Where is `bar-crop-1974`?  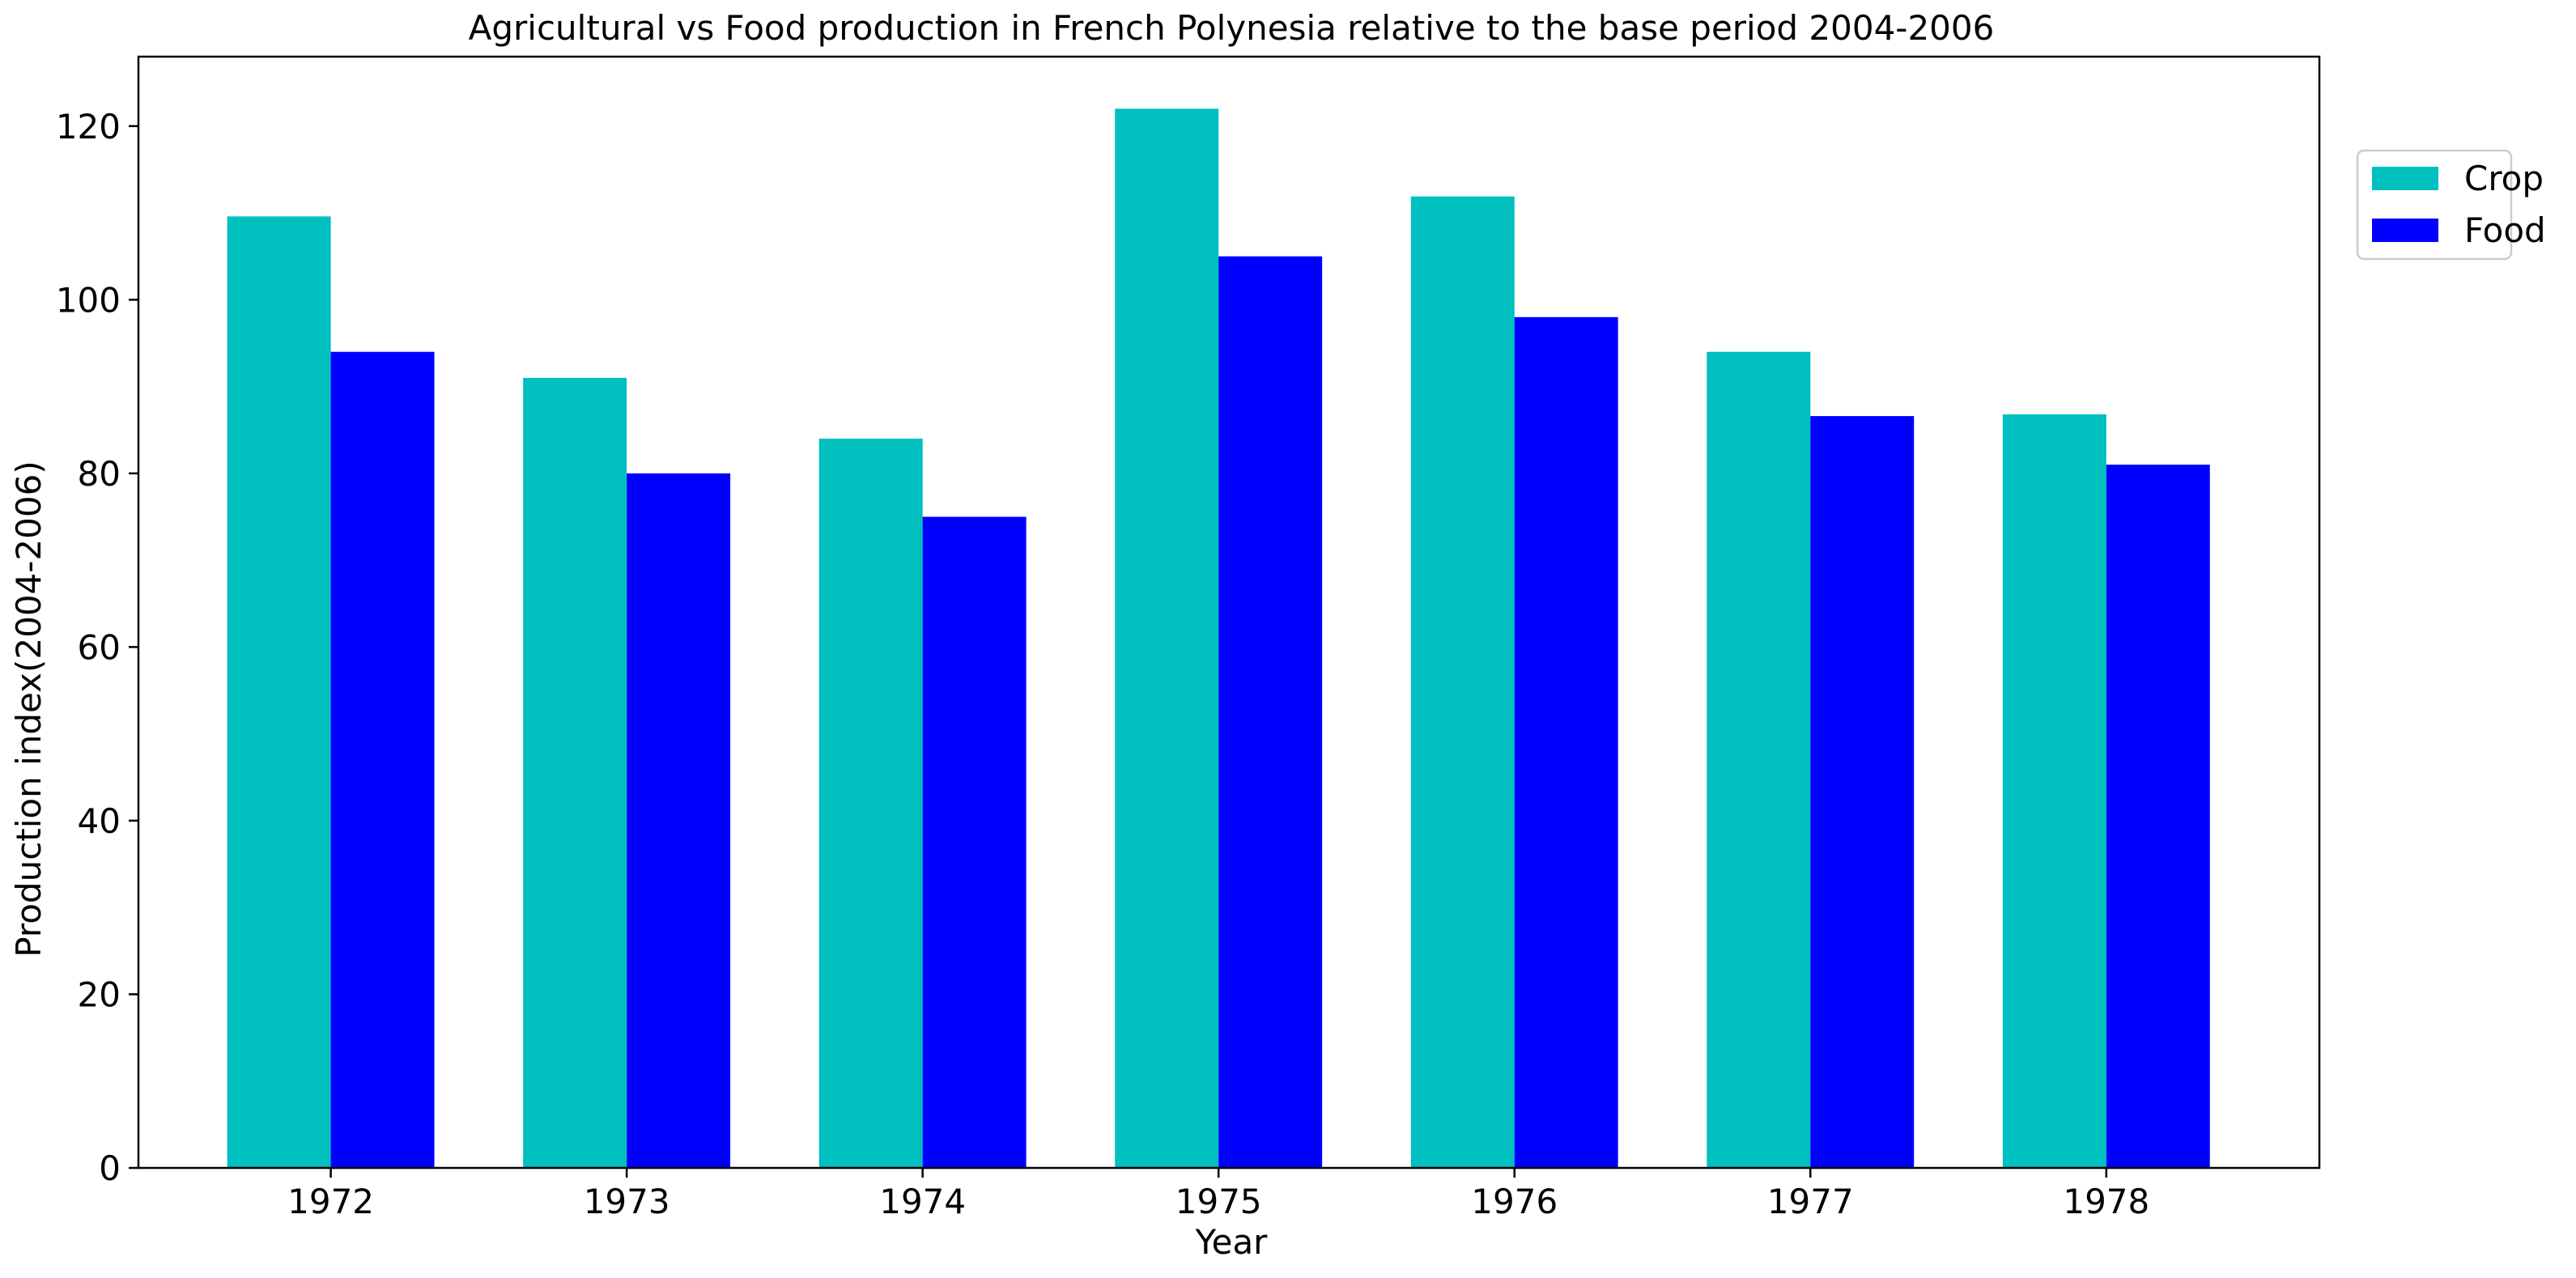
bar-crop-1974 is located at coordinates (870, 803).